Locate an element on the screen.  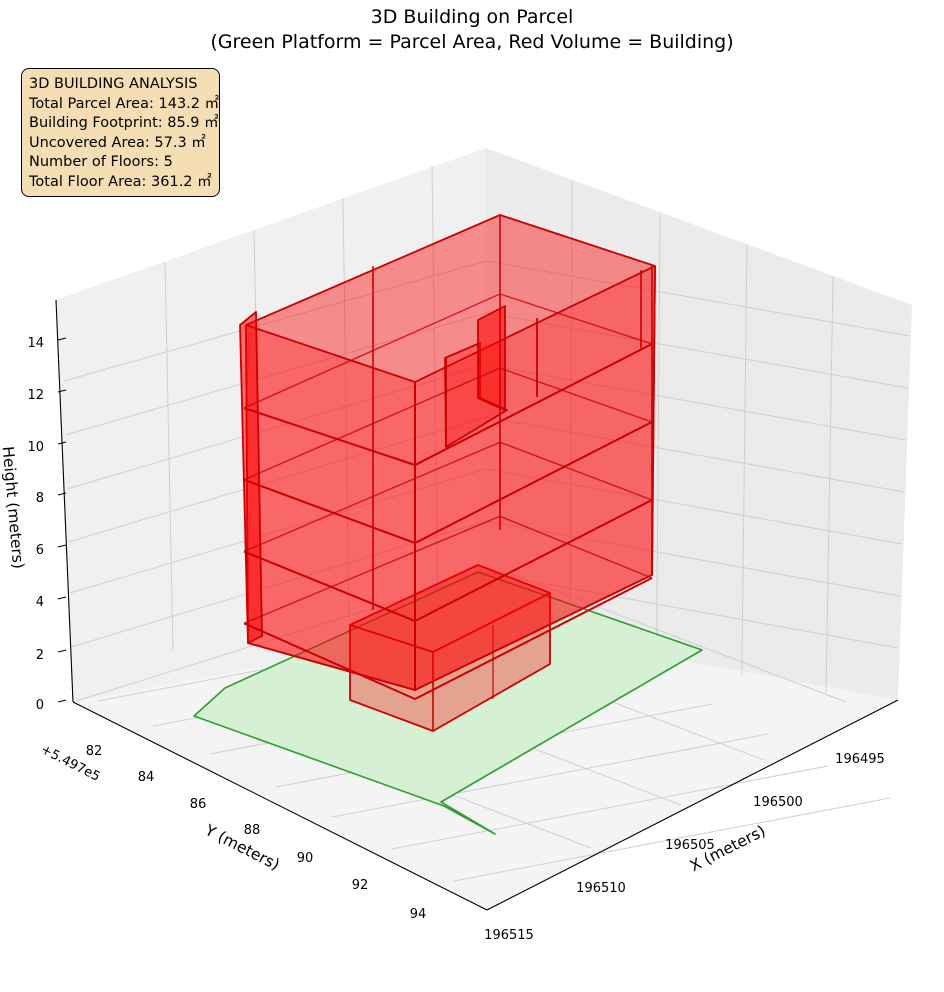
z-tick-label: 12 is located at coordinates (35, 395).